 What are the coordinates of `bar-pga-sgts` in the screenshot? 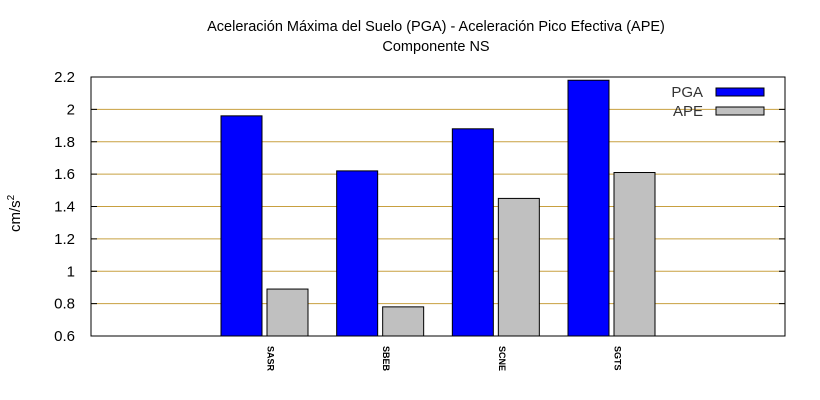 It's located at (588, 208).